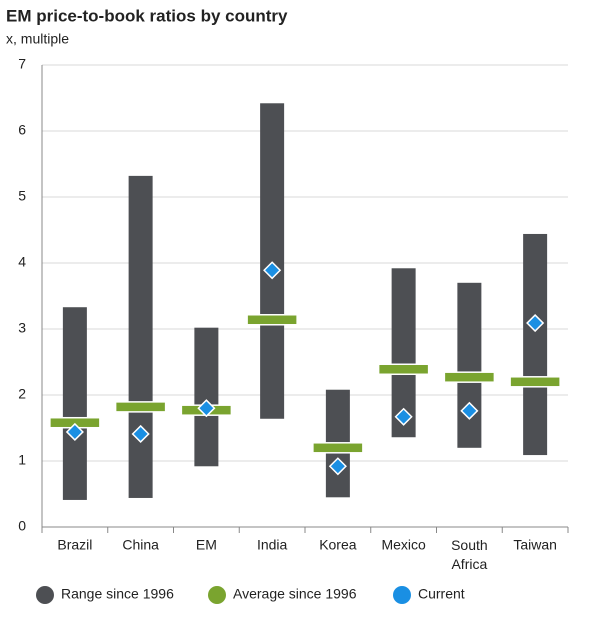  Describe the element at coordinates (469, 554) in the screenshot. I see `x-tick-label: South Africa` at that location.